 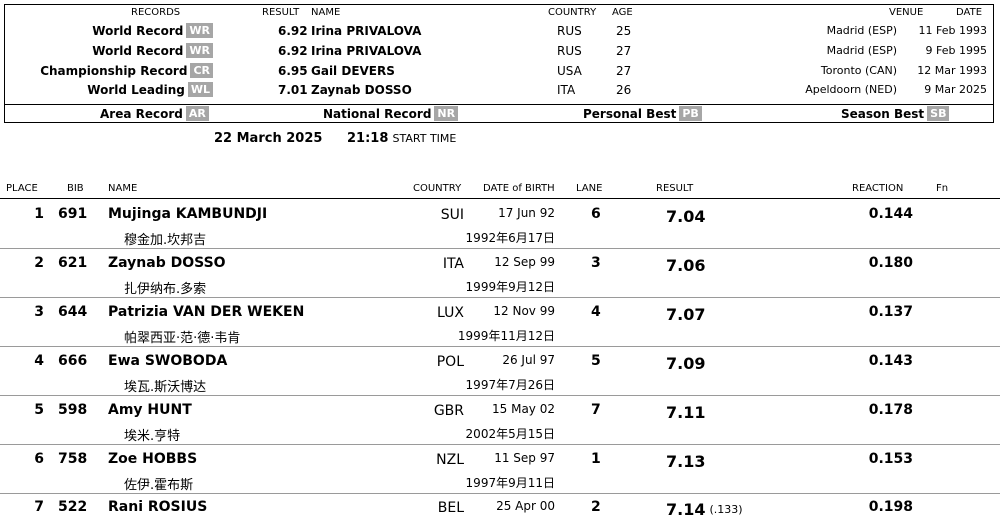 I want to click on lane: 7, so click(x=596, y=410).